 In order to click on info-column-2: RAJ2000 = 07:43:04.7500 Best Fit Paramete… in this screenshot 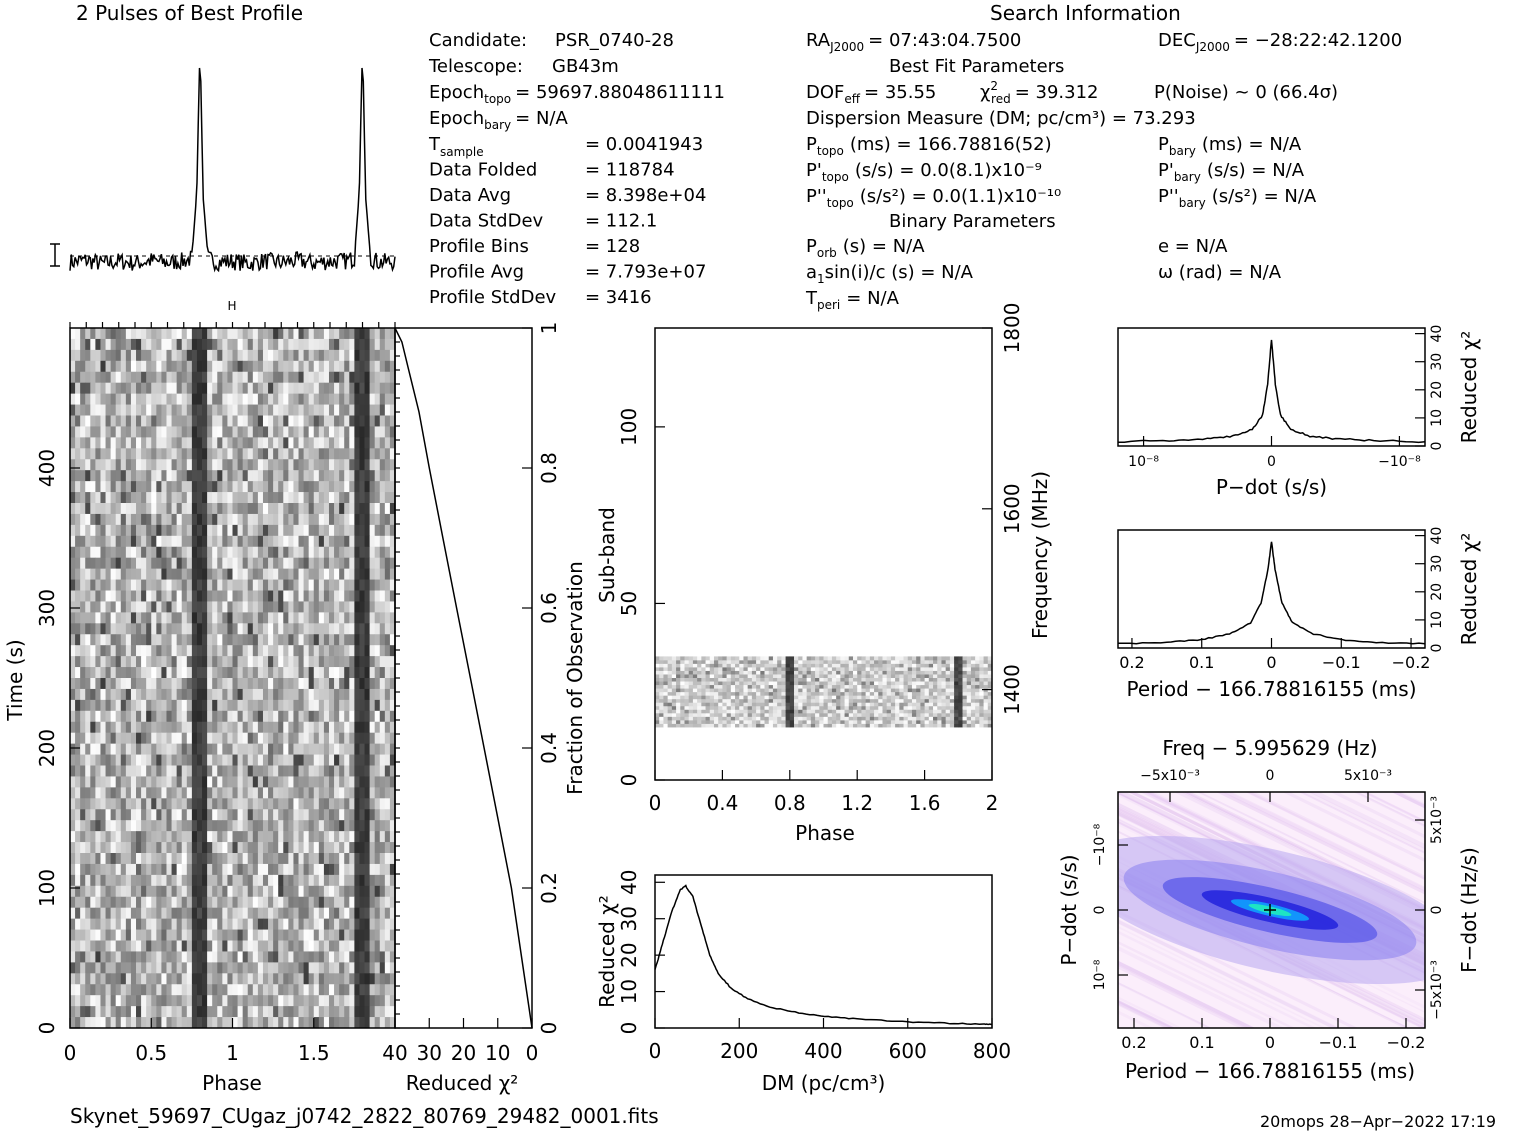, I will do `click(1071, 171)`.